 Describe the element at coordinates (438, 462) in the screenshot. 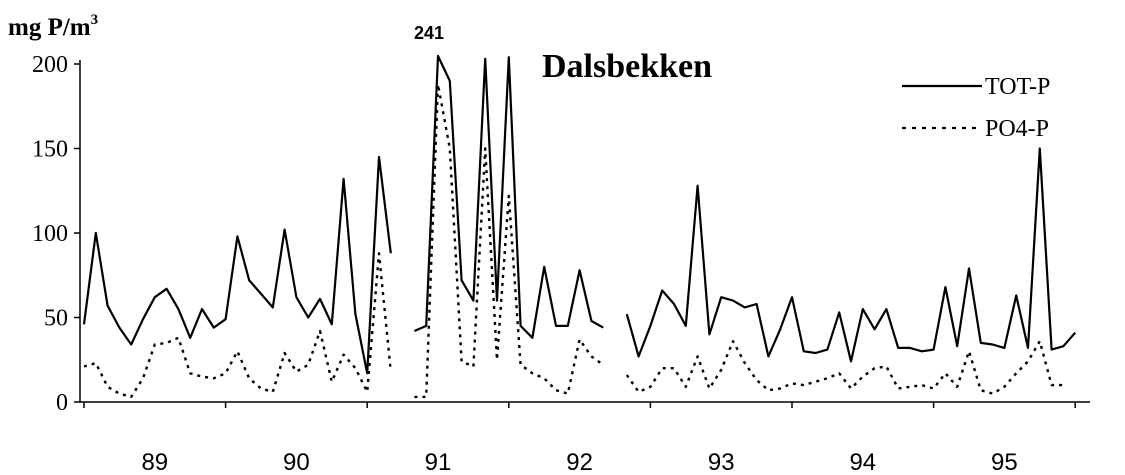

I see `x-tick-label: 91` at that location.